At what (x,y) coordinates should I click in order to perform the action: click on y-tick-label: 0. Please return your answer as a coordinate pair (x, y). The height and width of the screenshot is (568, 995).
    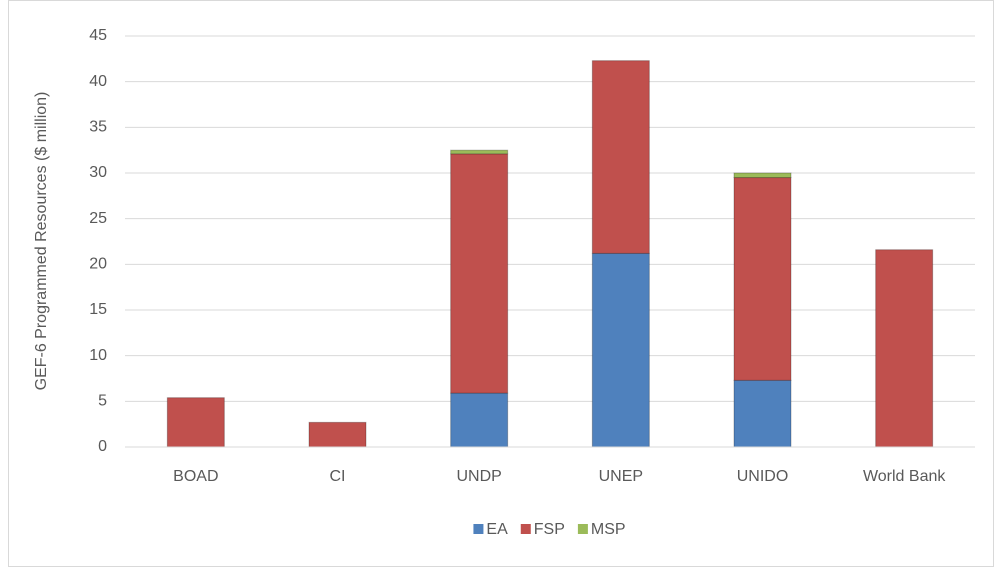
    Looking at the image, I should click on (102, 446).